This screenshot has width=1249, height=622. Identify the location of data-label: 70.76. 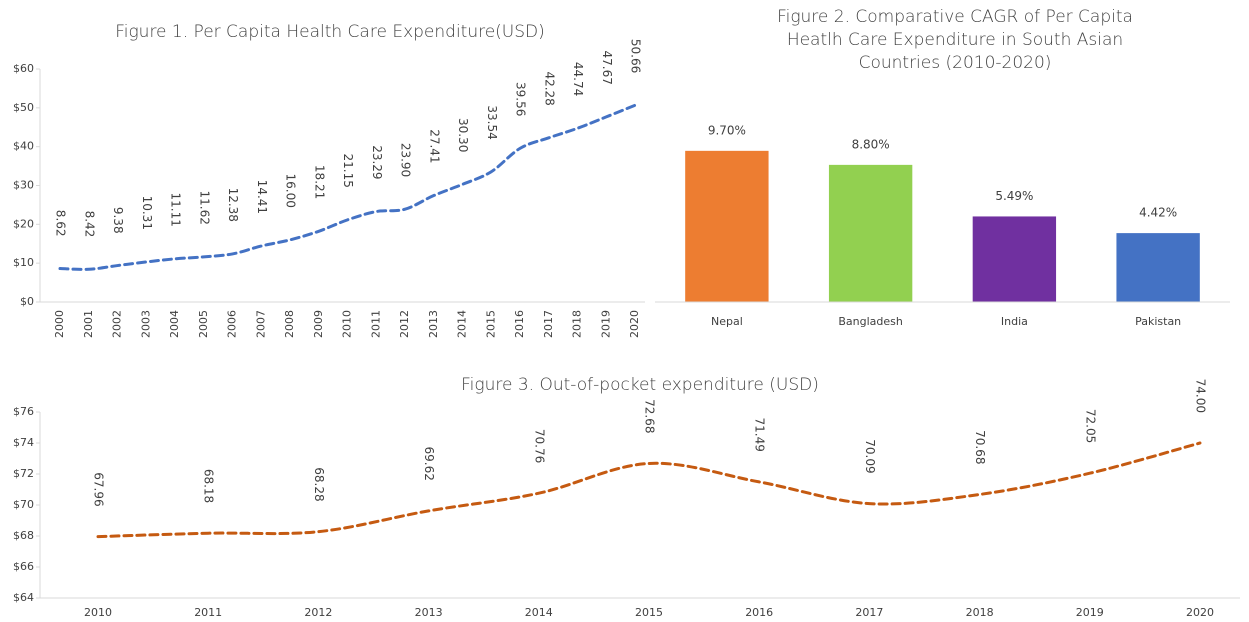
(539, 446).